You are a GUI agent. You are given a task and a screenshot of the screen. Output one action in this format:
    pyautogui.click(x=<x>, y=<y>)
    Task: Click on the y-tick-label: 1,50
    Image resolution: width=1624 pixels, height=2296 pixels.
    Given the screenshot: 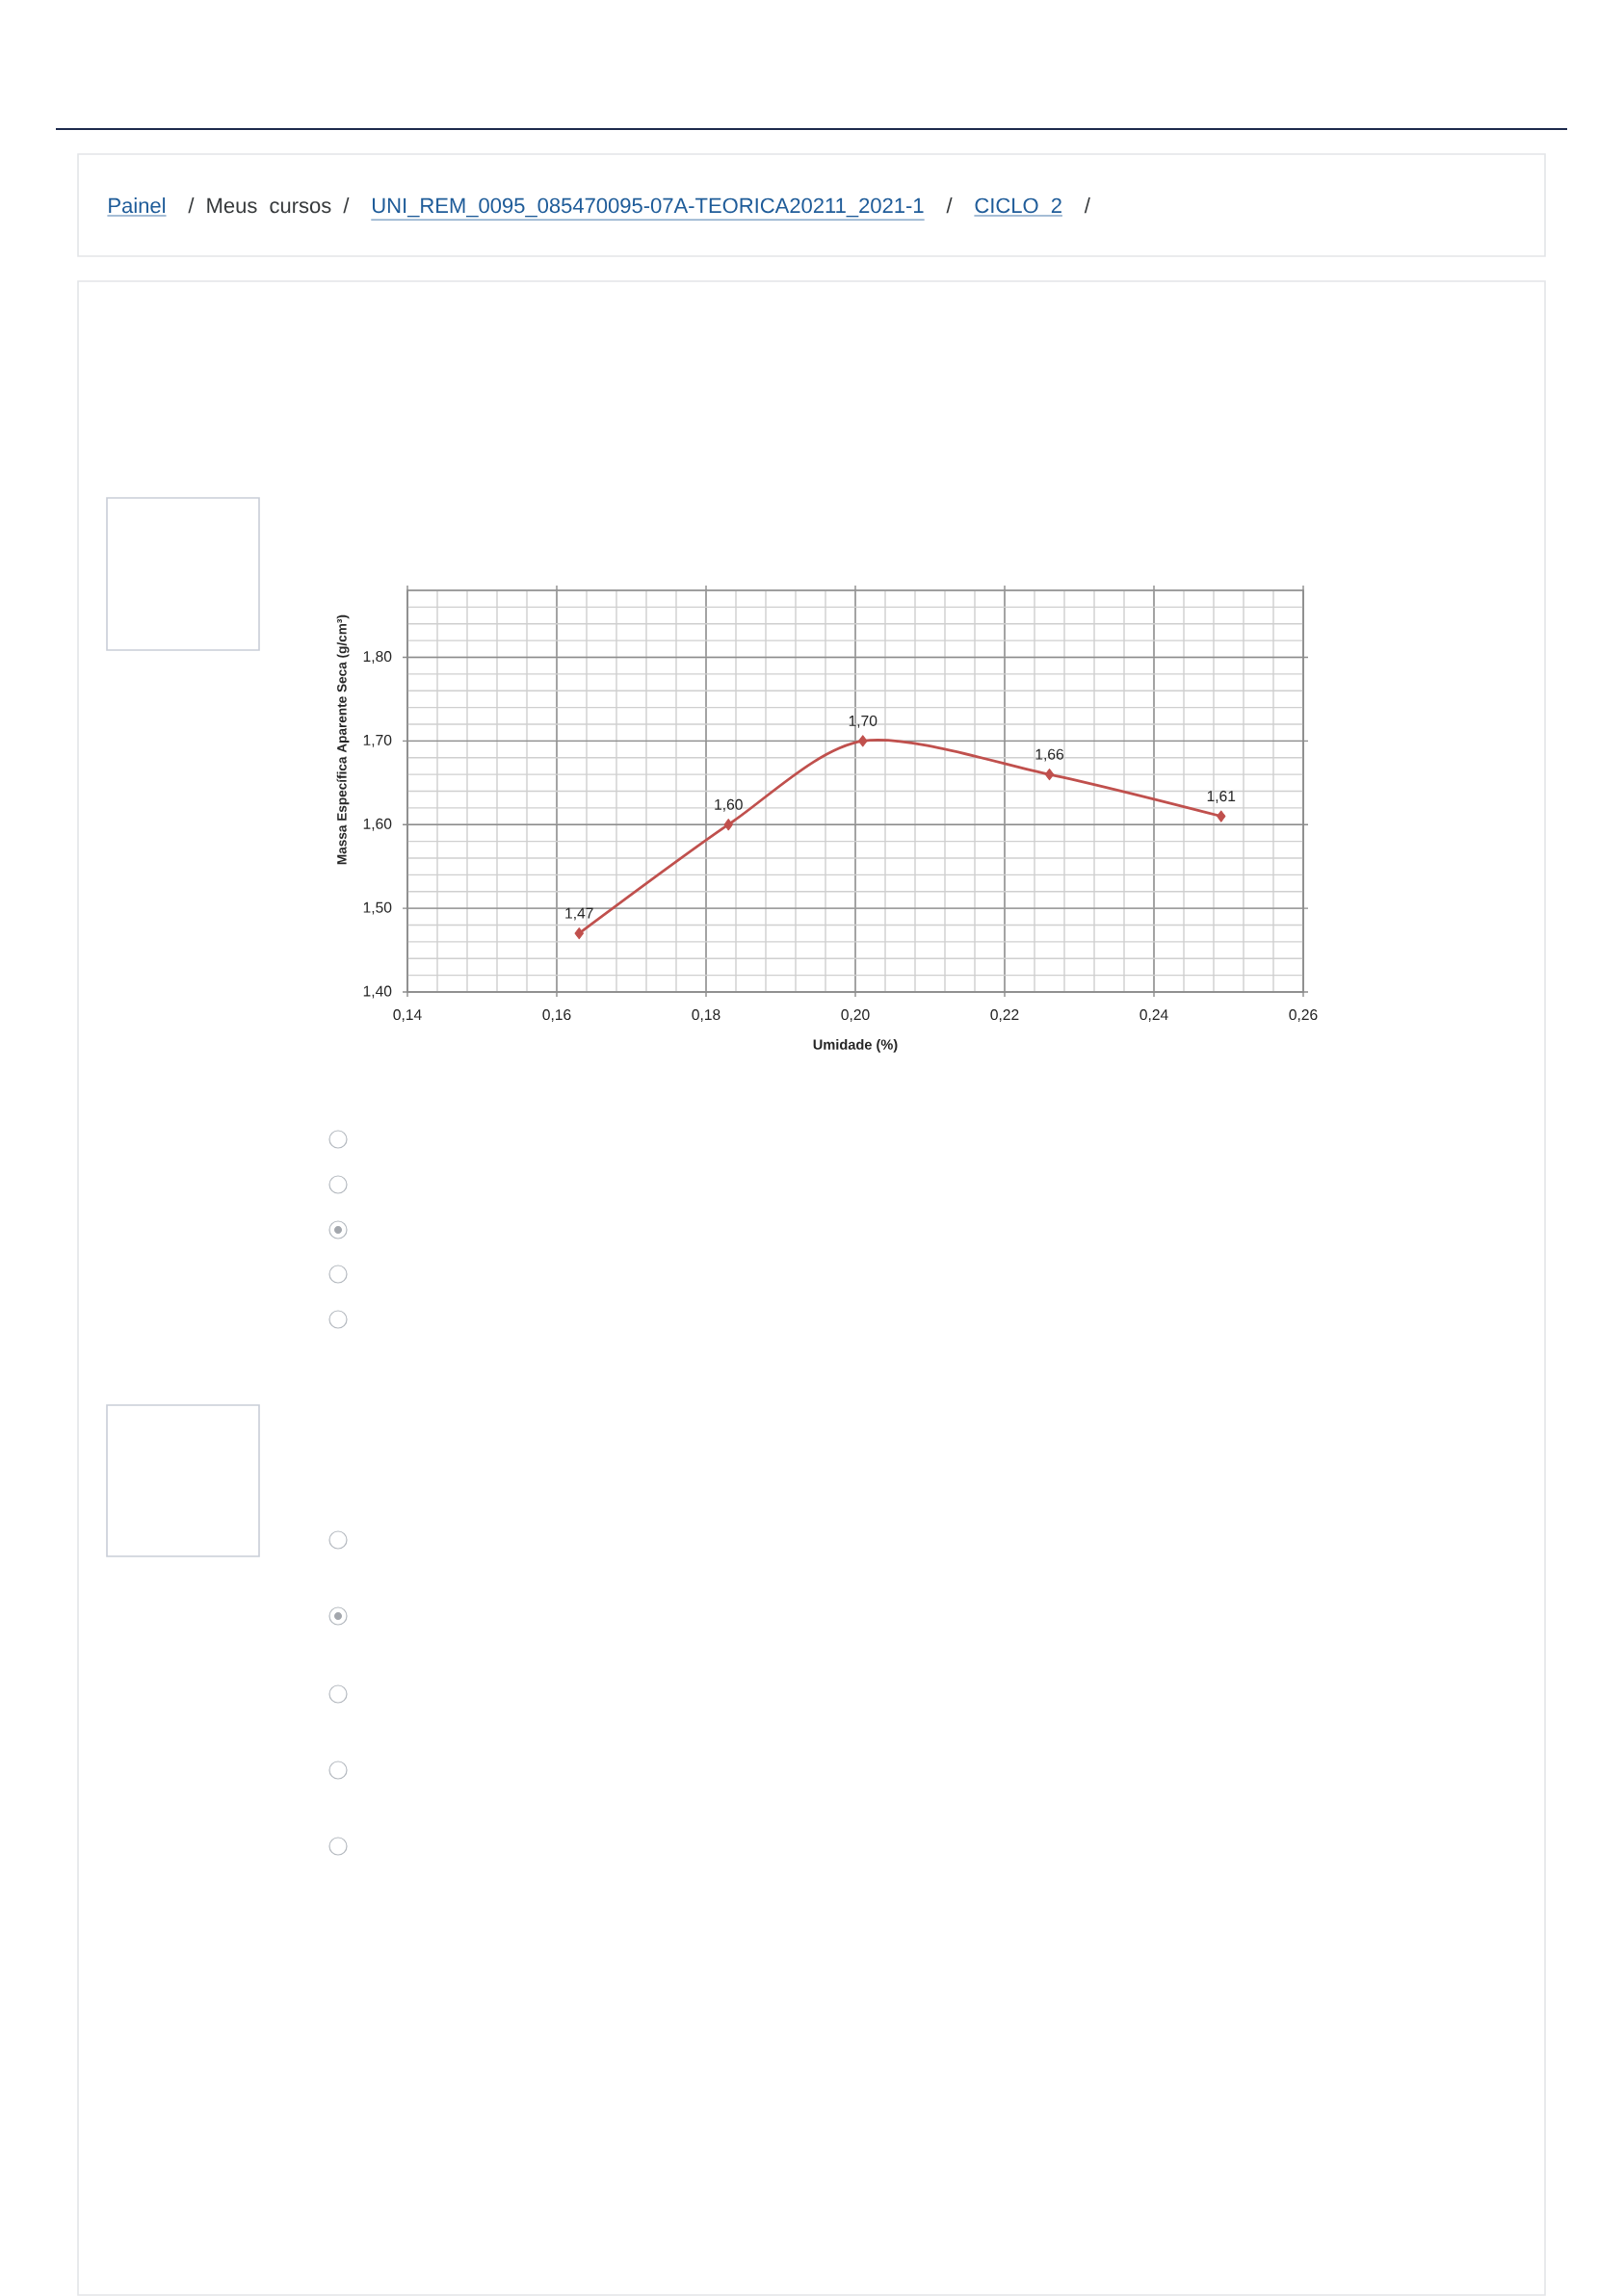 What is the action you would take?
    pyautogui.click(x=377, y=908)
    